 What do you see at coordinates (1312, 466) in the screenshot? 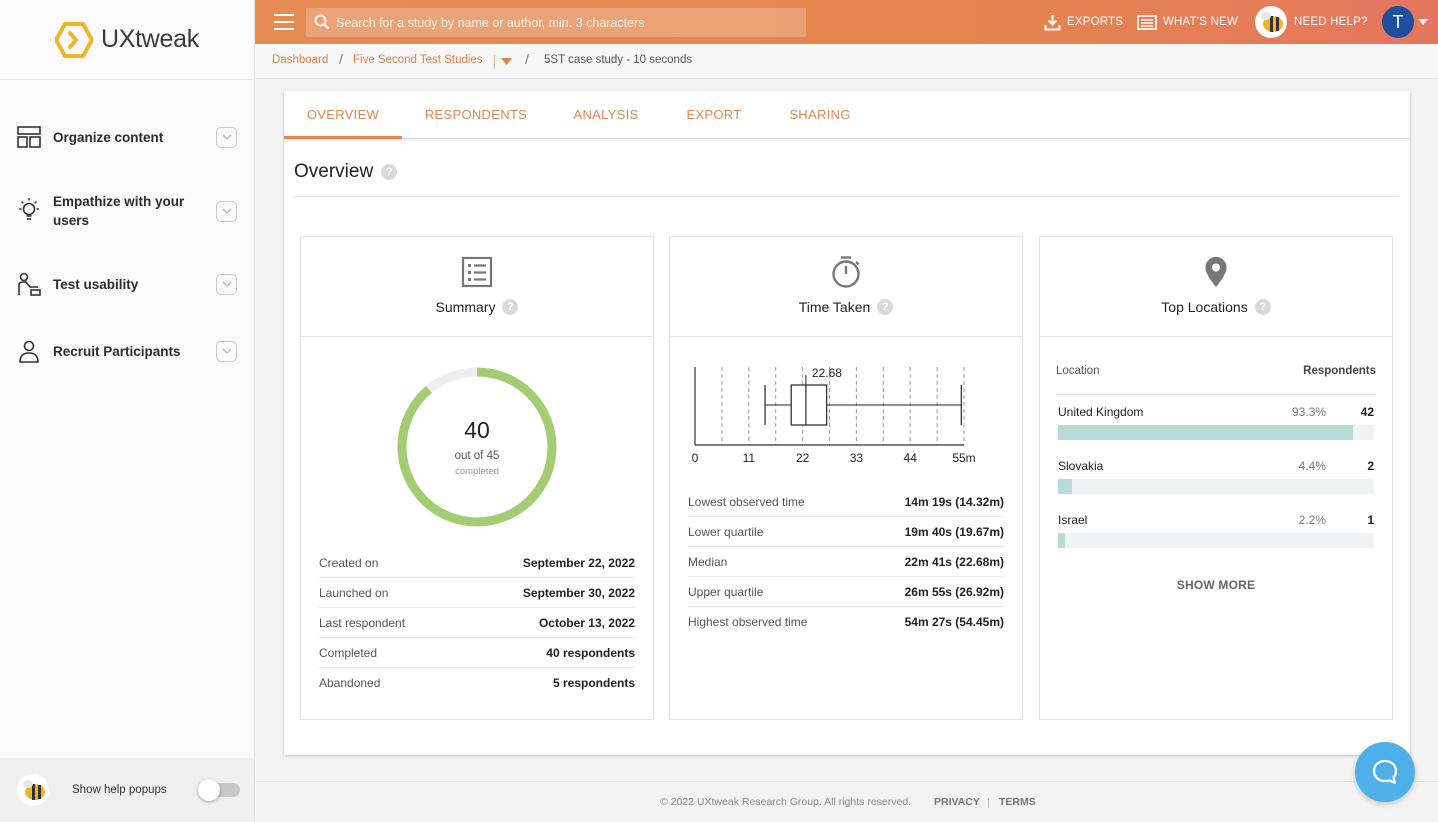
I see `location-percent: 4.4%` at bounding box center [1312, 466].